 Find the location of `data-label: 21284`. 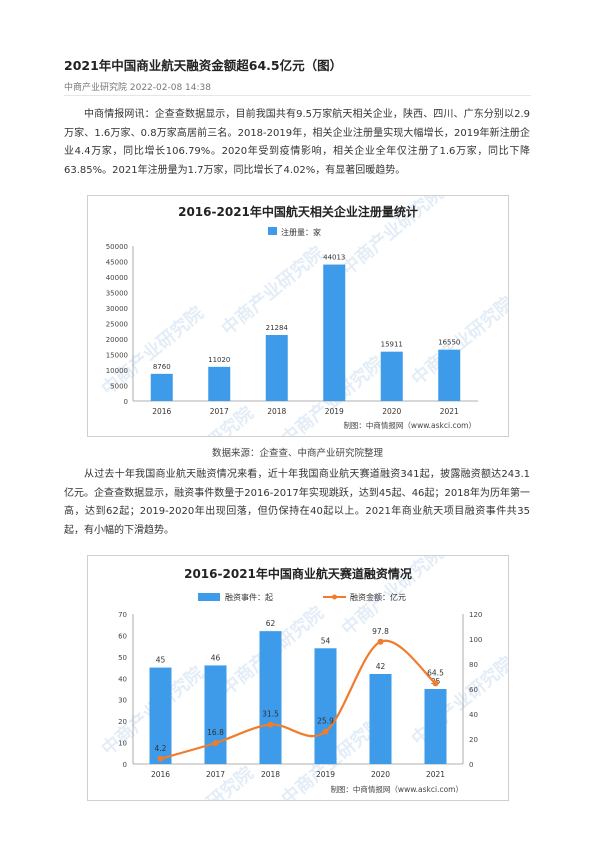

data-label: 21284 is located at coordinates (277, 328).